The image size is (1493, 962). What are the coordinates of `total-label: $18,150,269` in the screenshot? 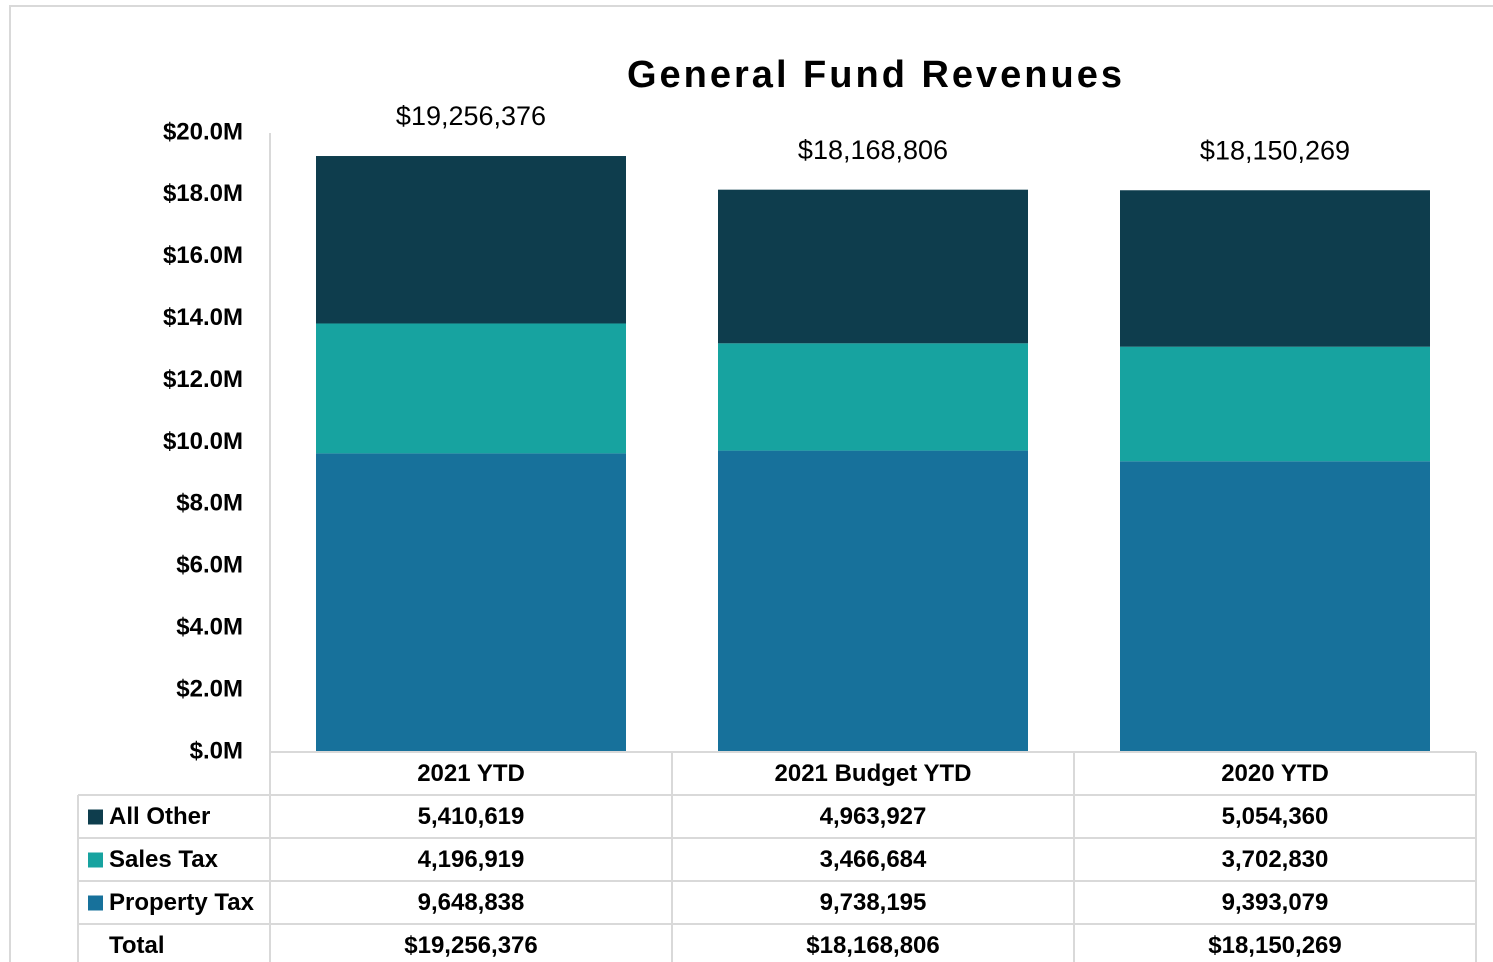 It's located at (1275, 150).